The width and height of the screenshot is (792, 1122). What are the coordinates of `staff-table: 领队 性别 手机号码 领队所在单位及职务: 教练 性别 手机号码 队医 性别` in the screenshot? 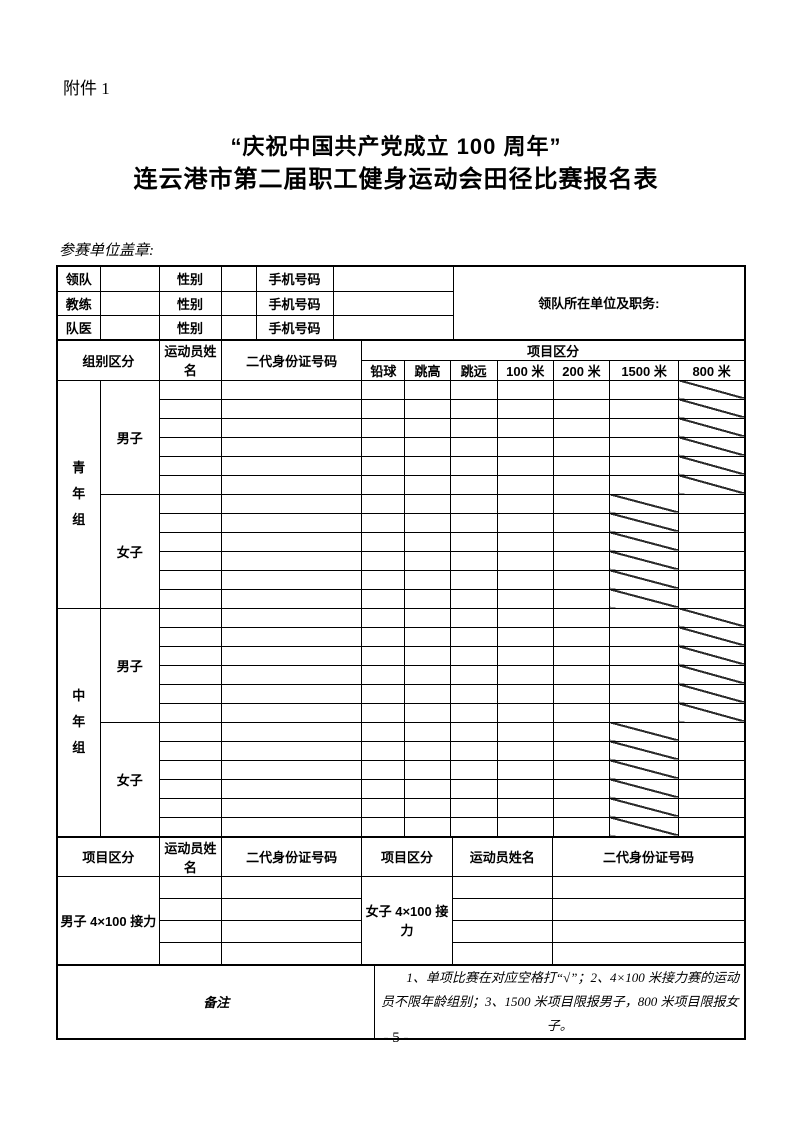 It's located at (401, 303).